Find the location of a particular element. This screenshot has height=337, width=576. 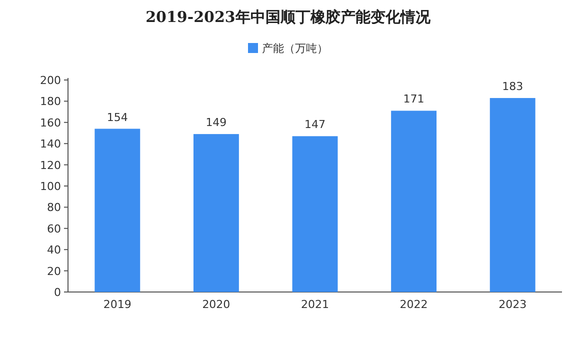

y-tick-label: 80 is located at coordinates (54, 207).